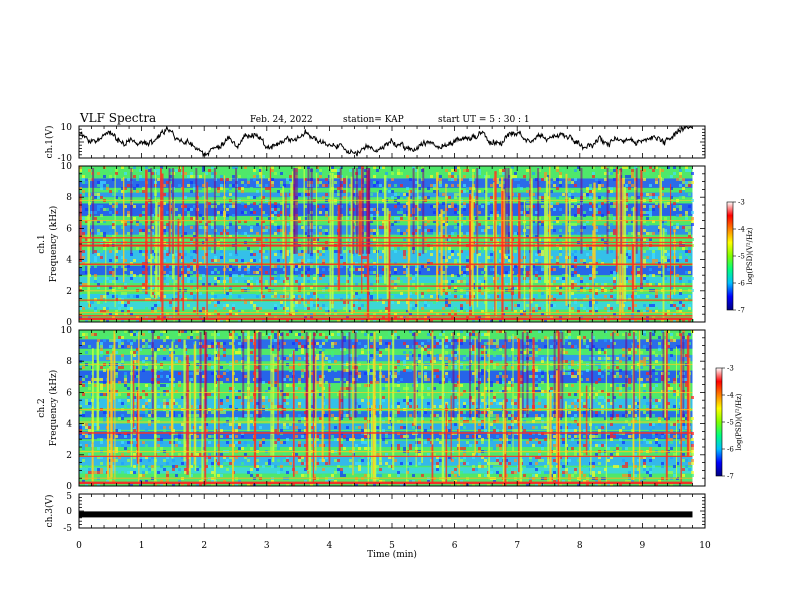 Image resolution: width=792 pixels, height=612 pixels. Describe the element at coordinates (386, 414) in the screenshot. I see `spectrogram-band` at that location.